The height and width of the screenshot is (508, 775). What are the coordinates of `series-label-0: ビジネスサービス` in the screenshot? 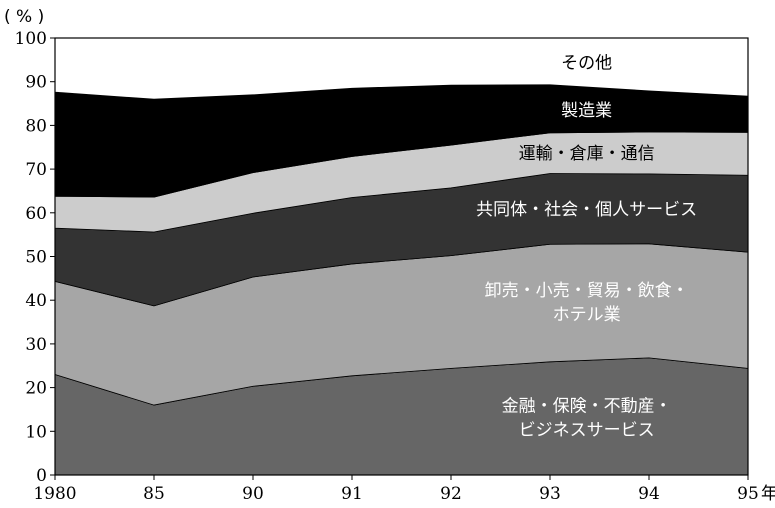 It's located at (587, 431).